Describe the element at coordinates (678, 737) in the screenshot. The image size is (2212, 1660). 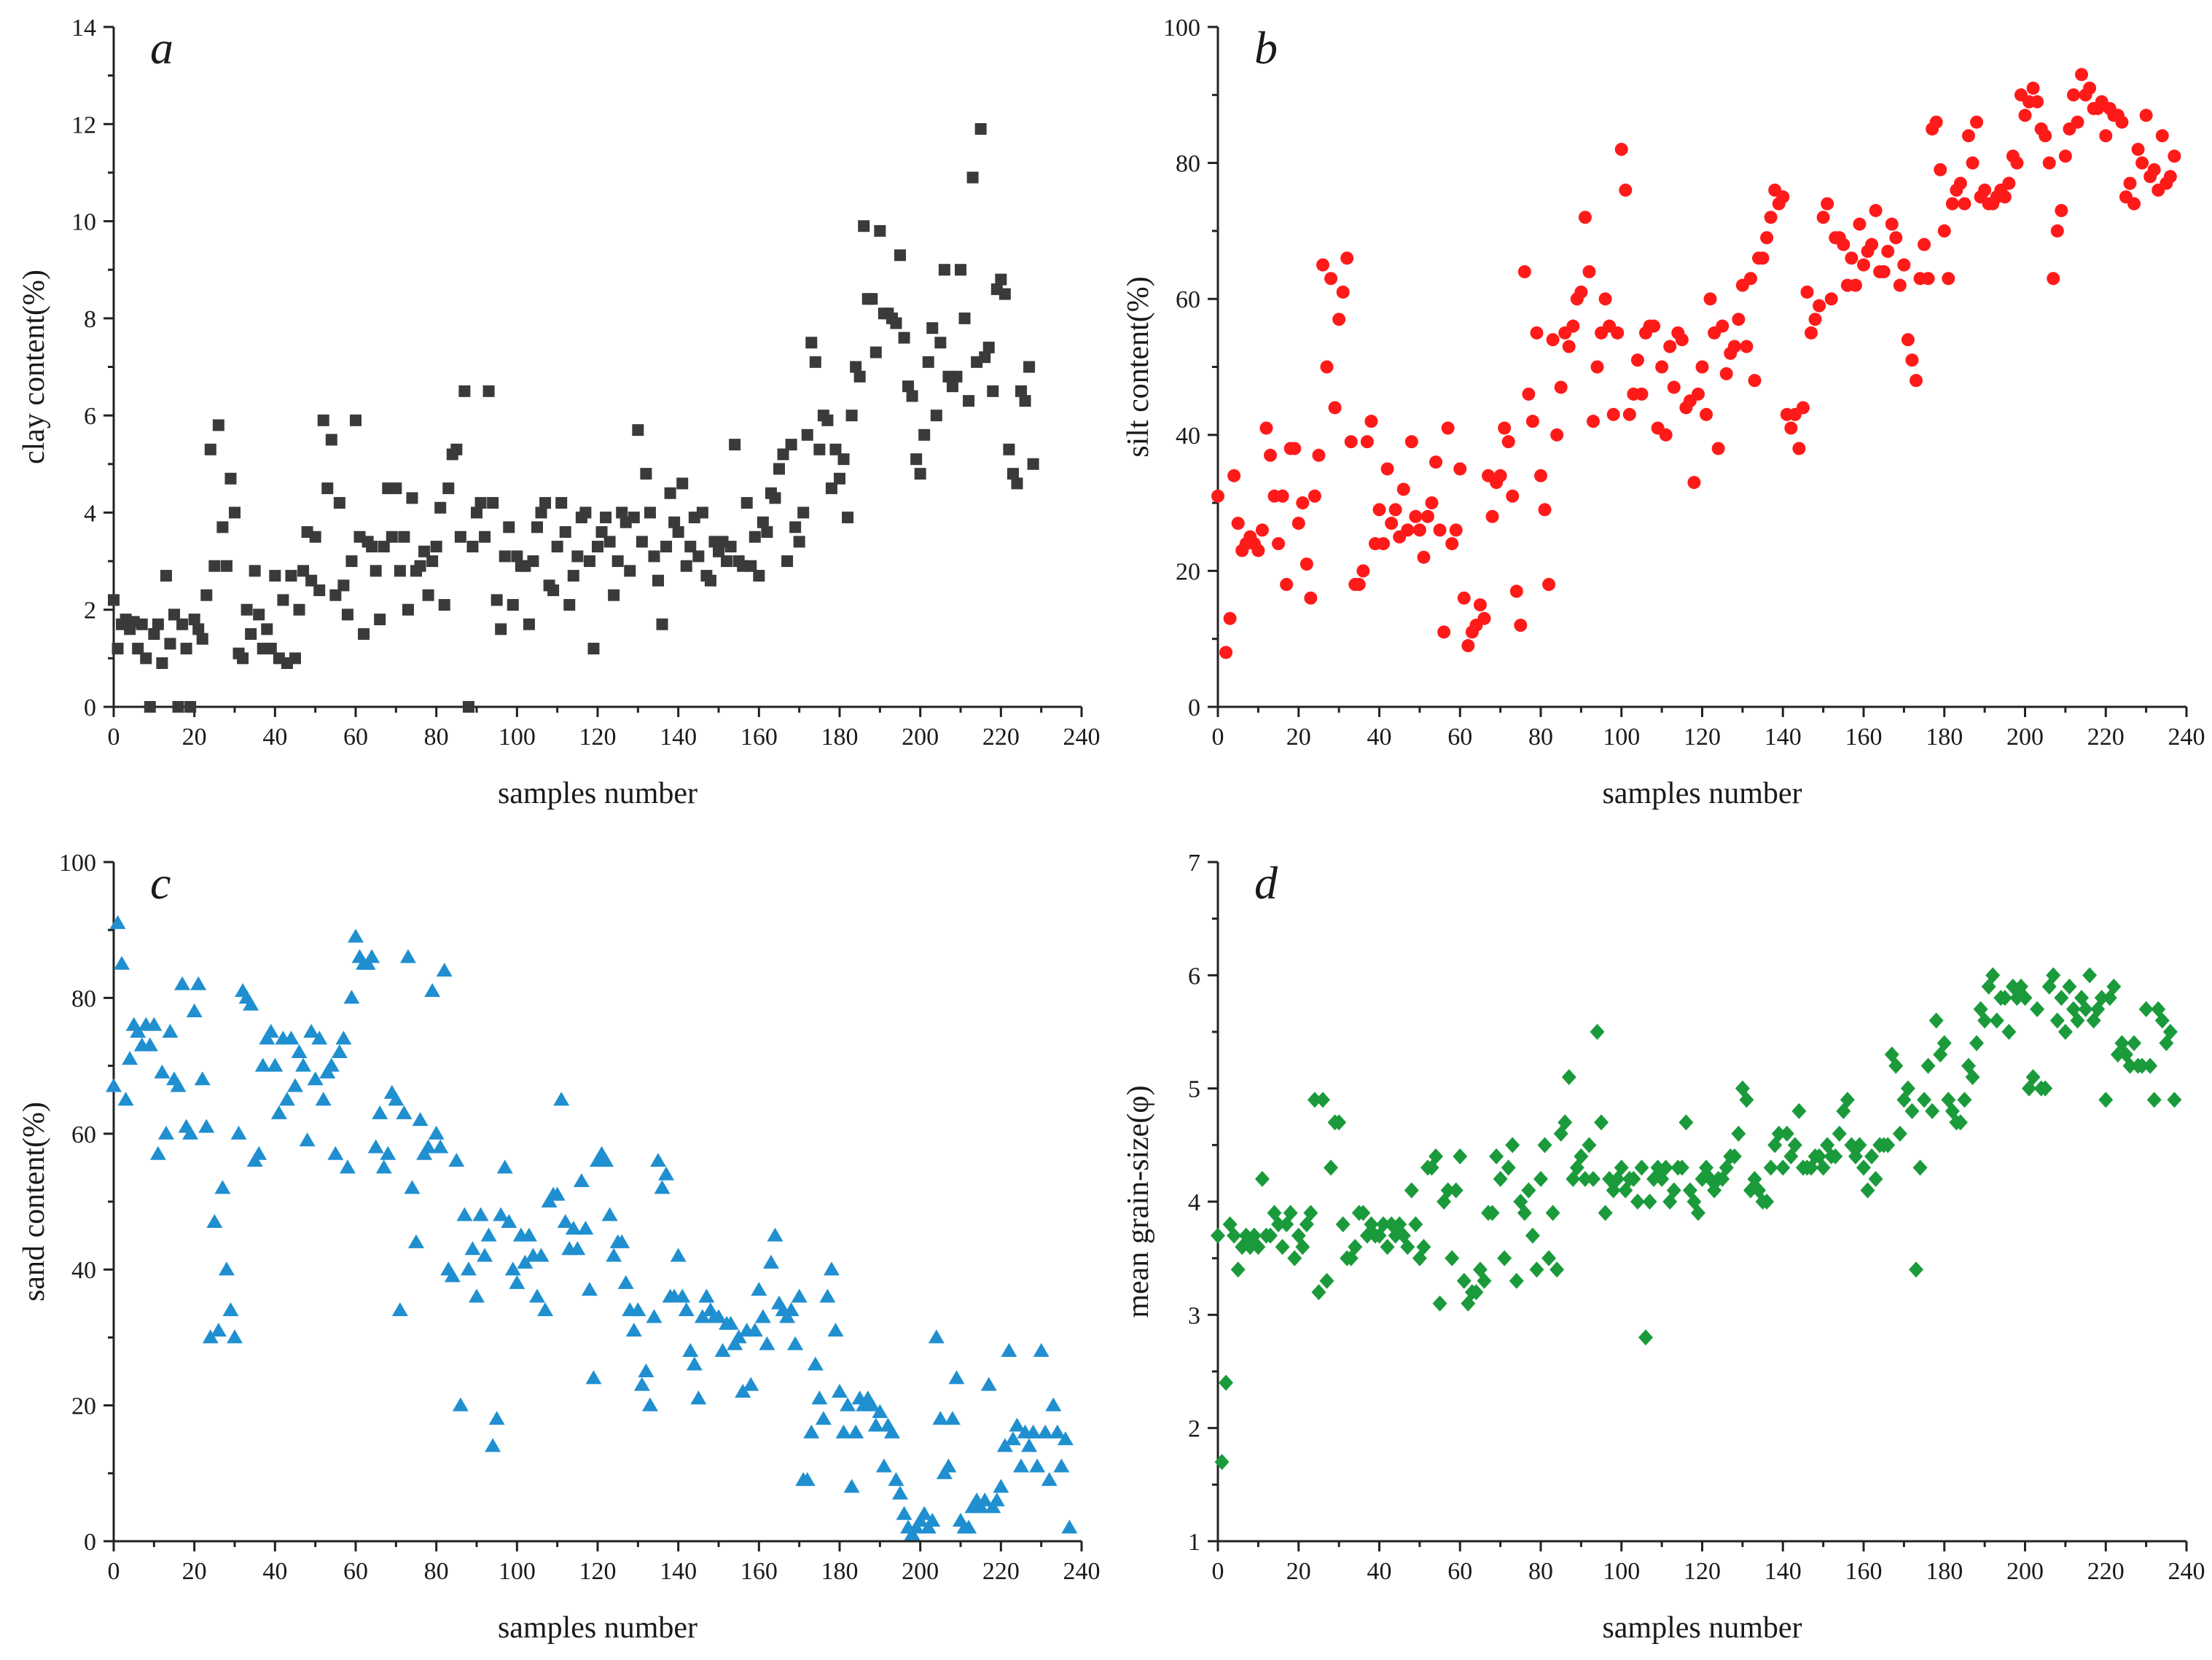
I see `x-tick-label: 140` at that location.